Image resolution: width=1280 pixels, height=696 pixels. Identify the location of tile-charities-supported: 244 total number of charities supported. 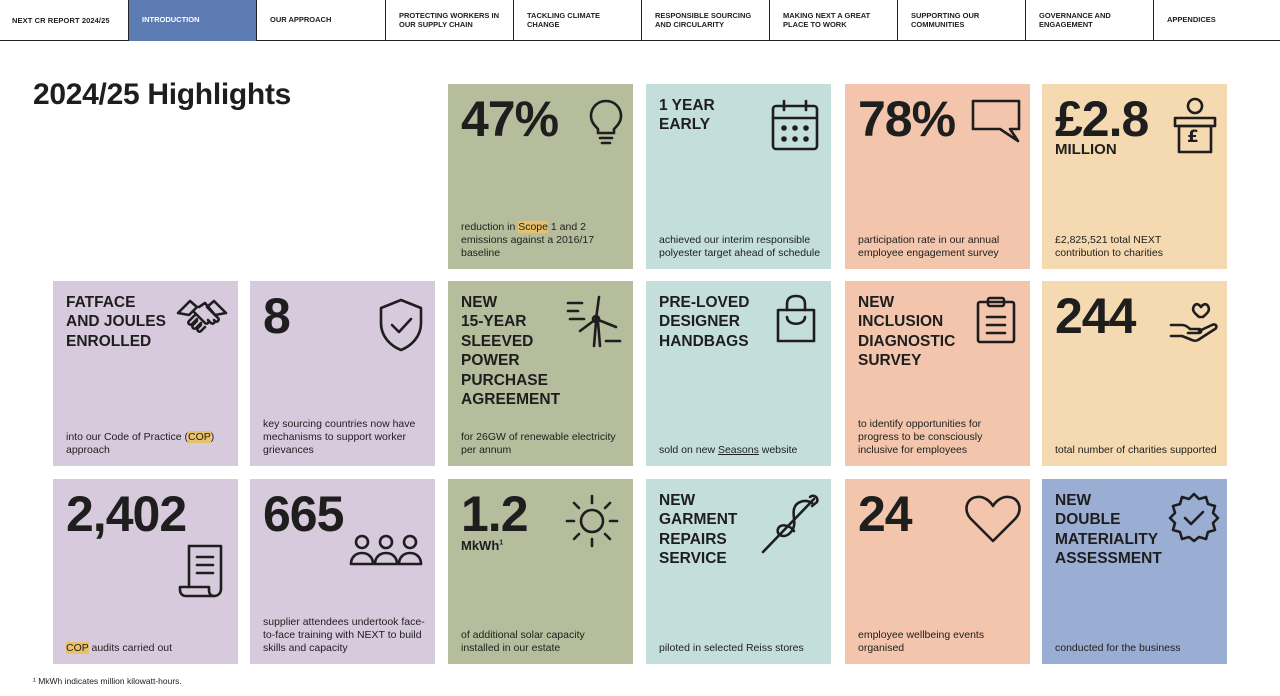
(1134, 373).